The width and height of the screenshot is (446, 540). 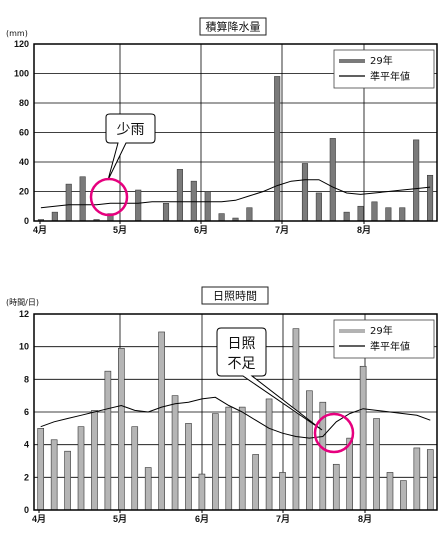 I want to click on precip-y-ticks: 0 20 40 60 80 100 120, so click(x=21, y=132).